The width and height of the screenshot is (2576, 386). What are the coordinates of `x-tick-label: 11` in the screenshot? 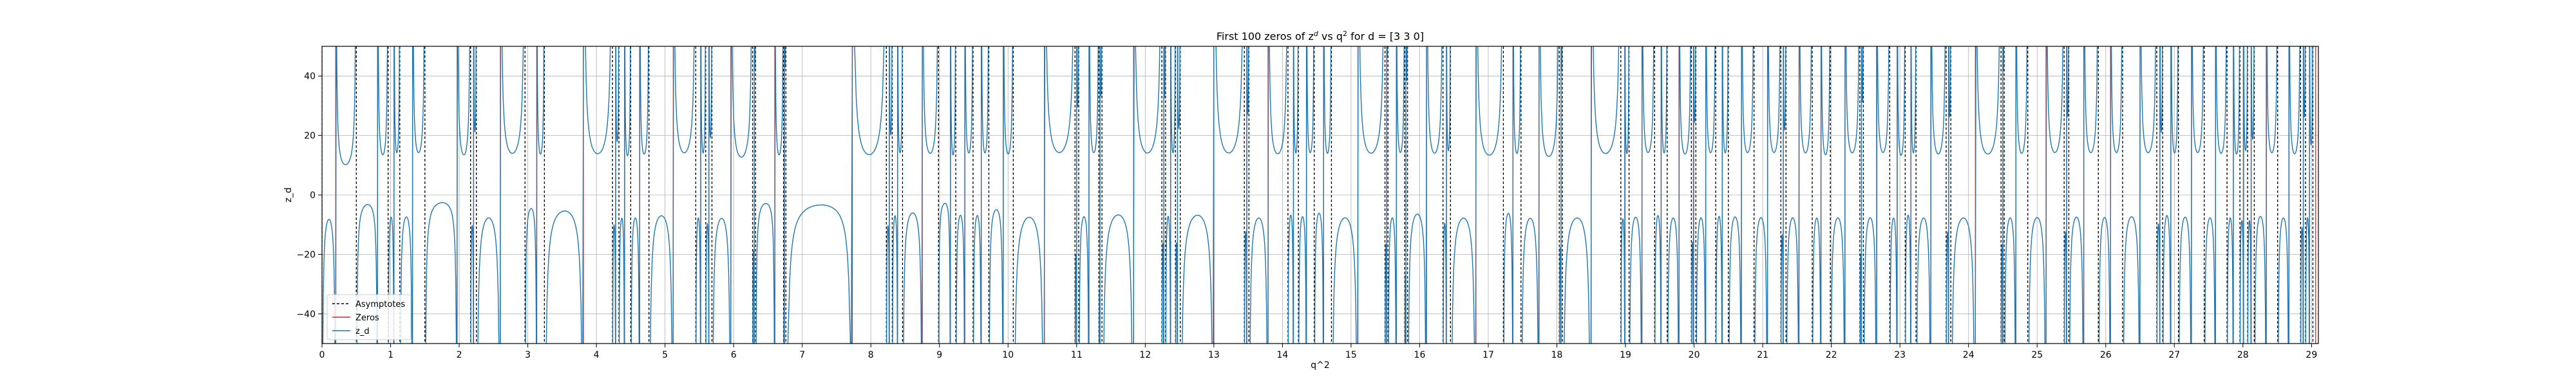 It's located at (1077, 355).